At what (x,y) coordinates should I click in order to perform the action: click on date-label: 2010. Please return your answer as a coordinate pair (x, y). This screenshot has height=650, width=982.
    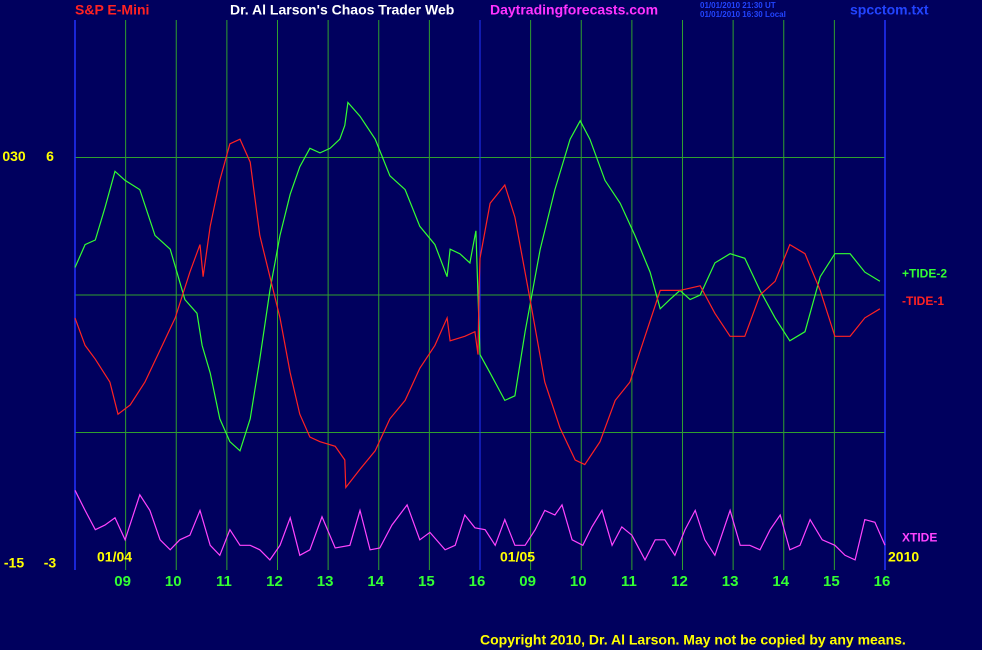
    Looking at the image, I should click on (903, 557).